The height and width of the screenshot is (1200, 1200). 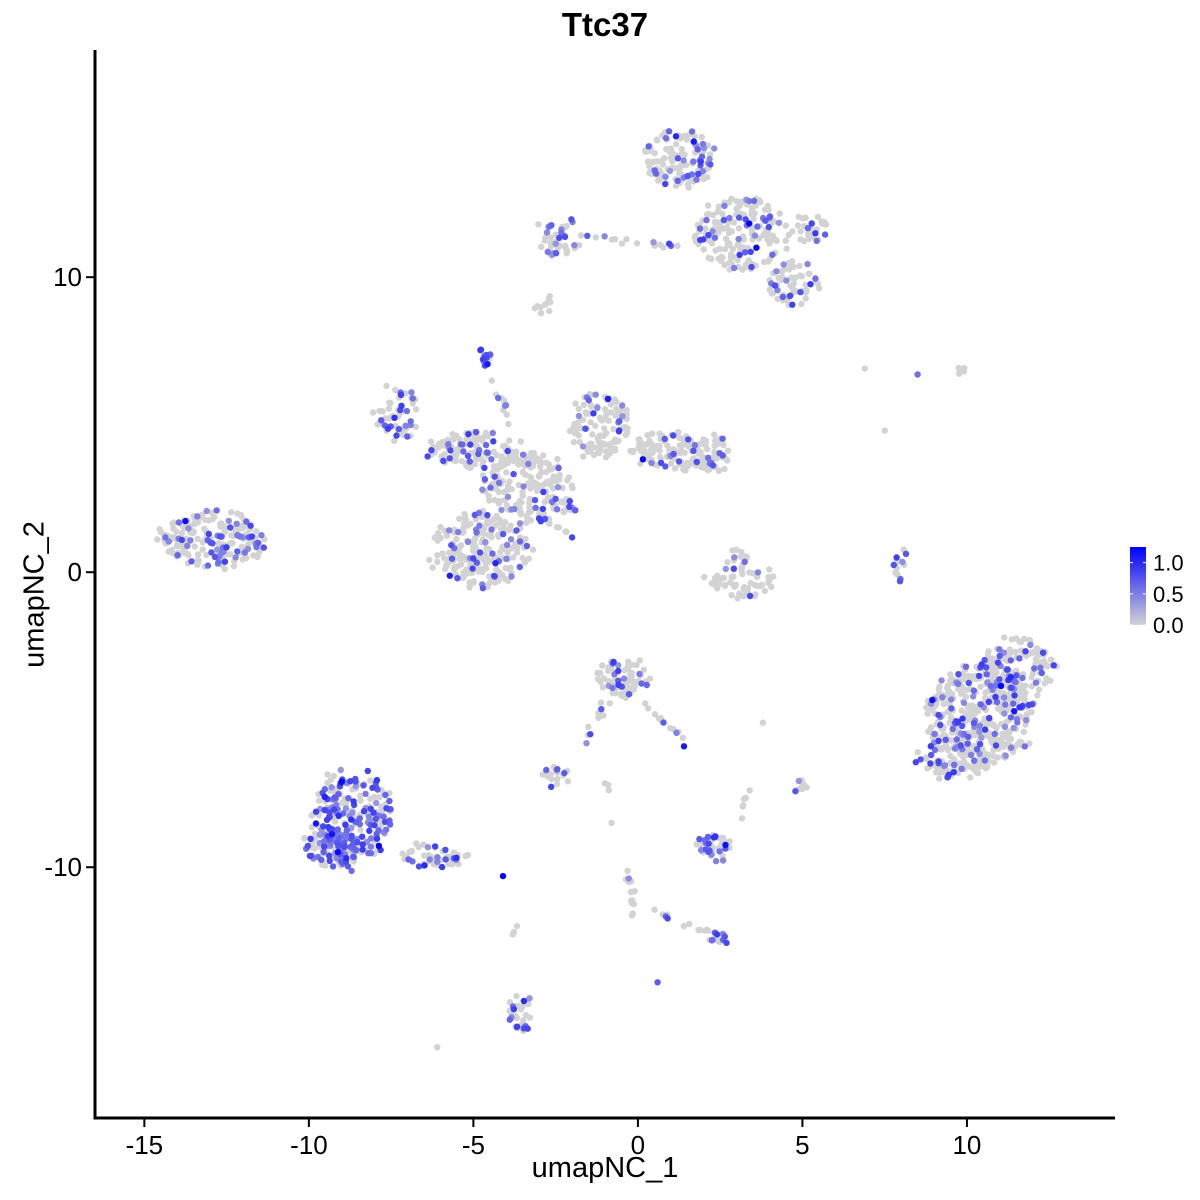 I want to click on x-tick-label: -5, so click(x=473, y=1145).